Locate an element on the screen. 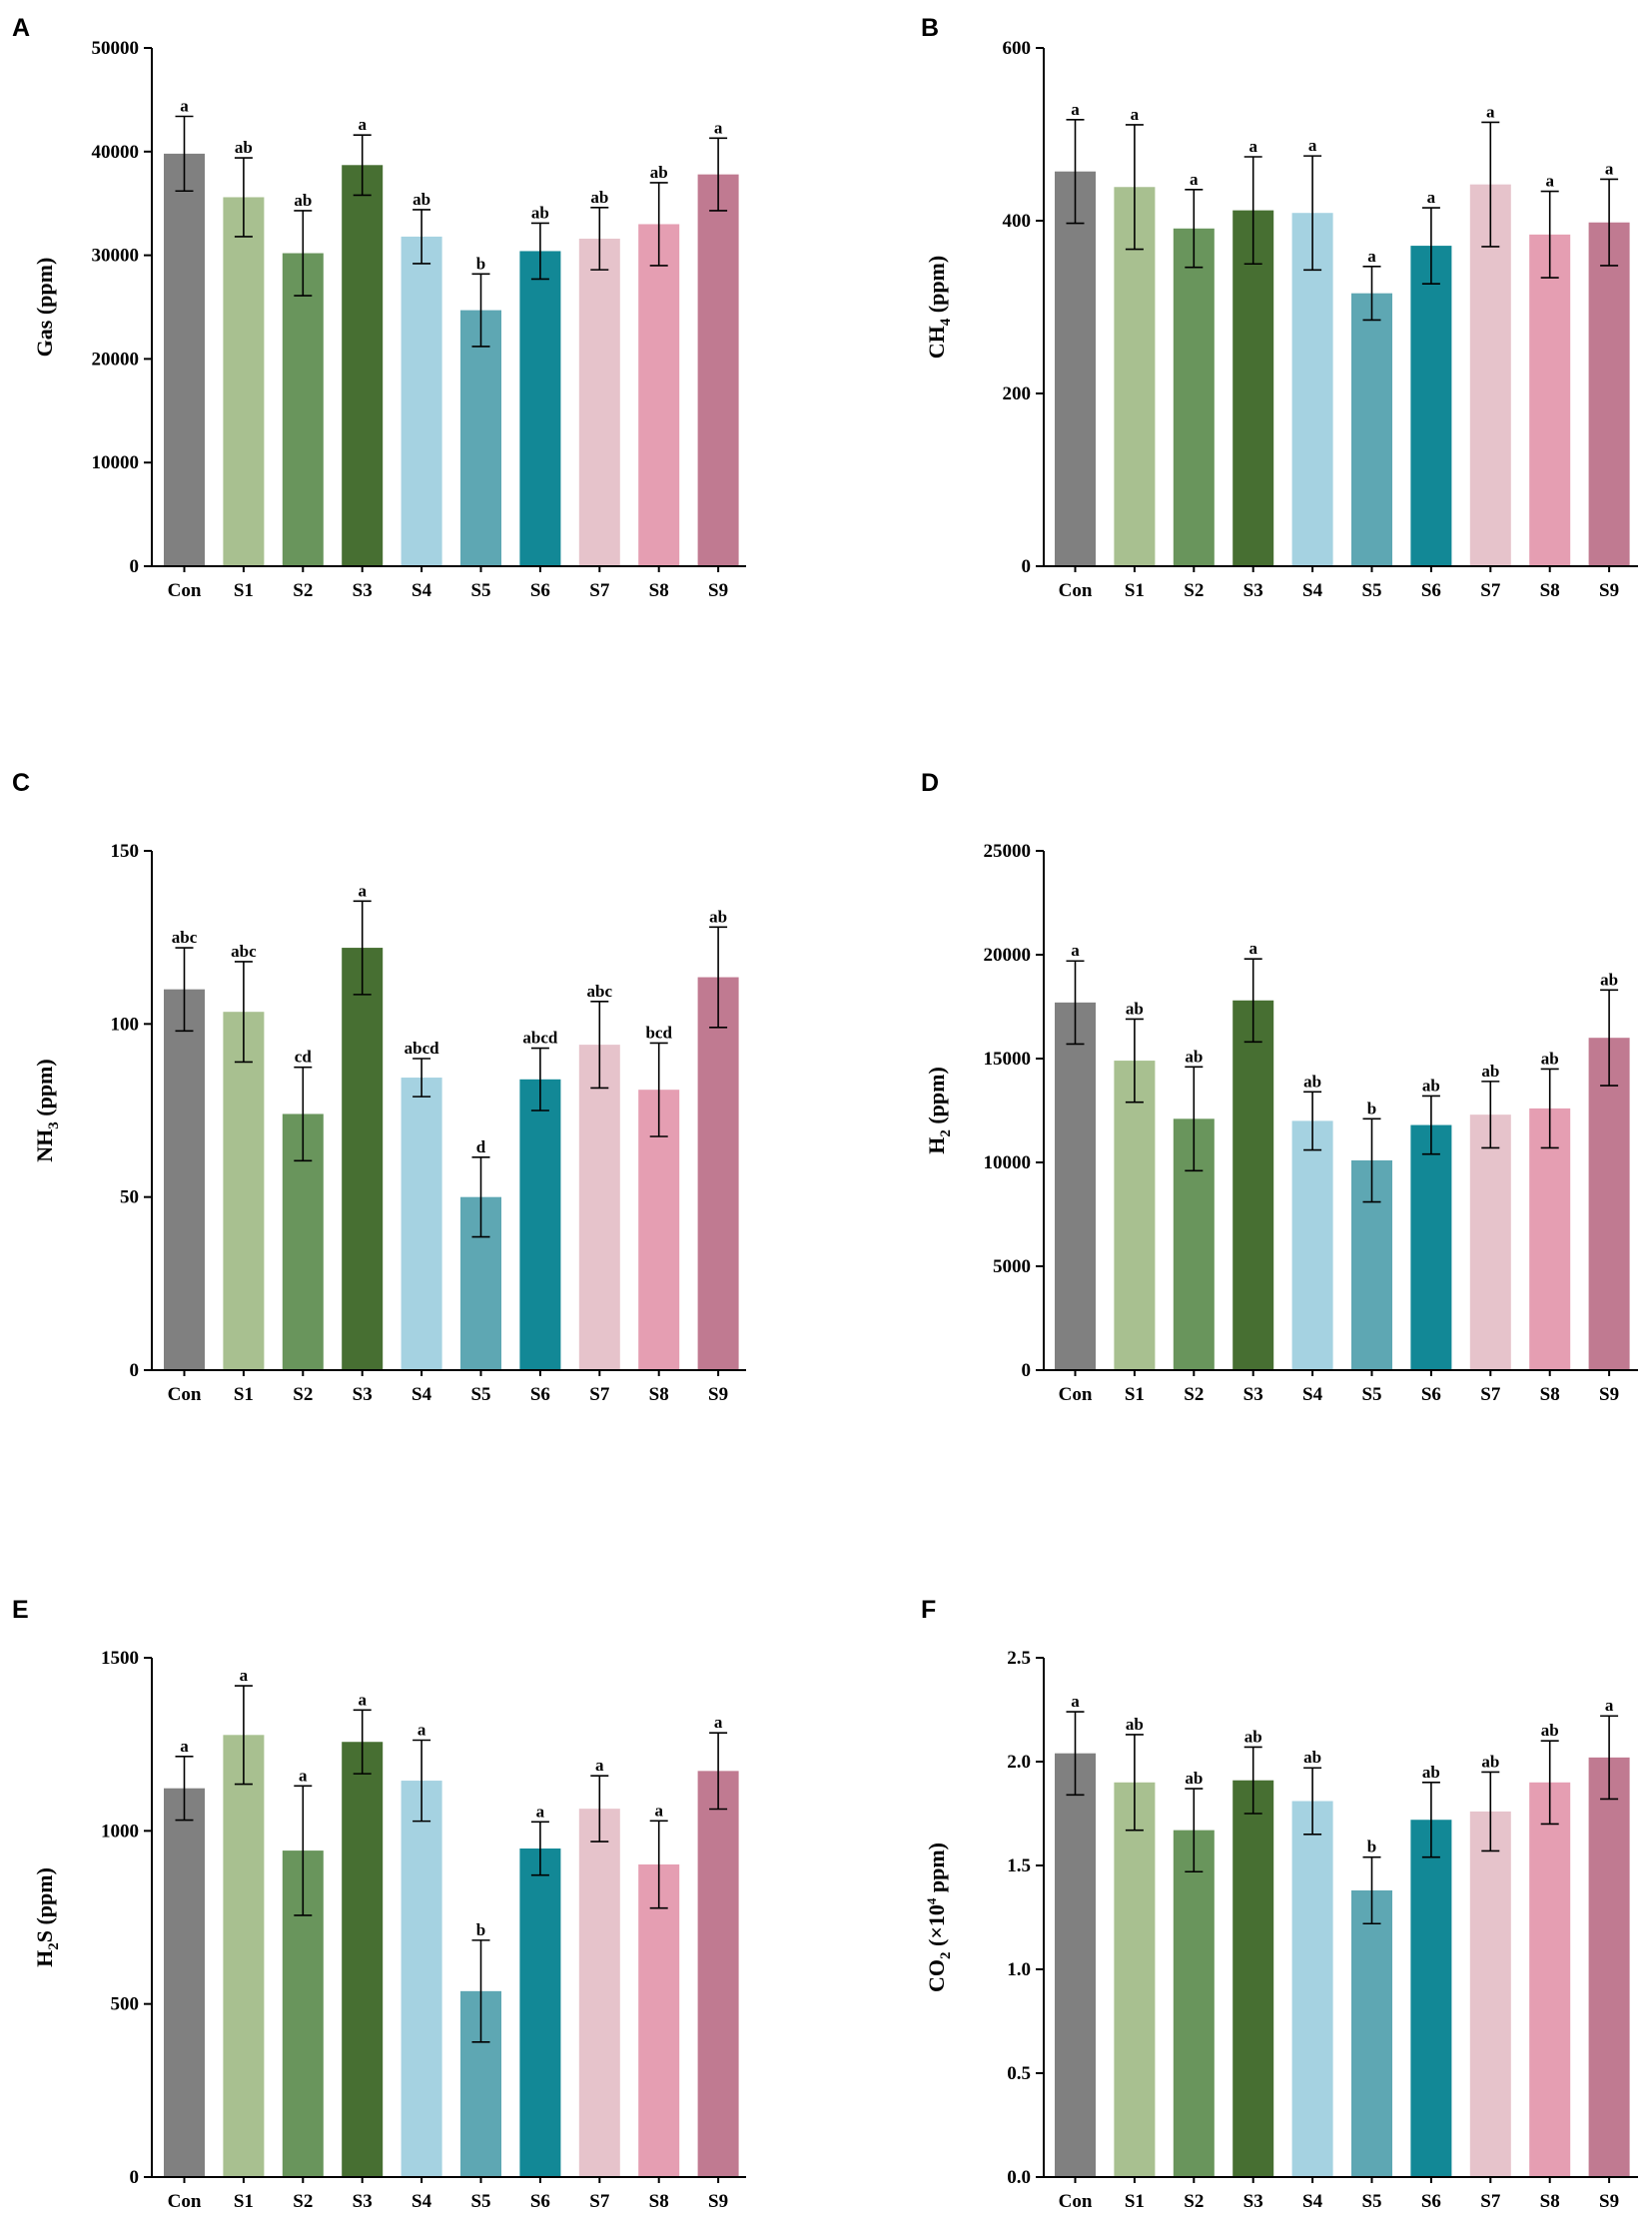 Image resolution: width=1652 pixels, height=2218 pixels. y-axis-title: H2 (ppm) is located at coordinates (939, 1110).